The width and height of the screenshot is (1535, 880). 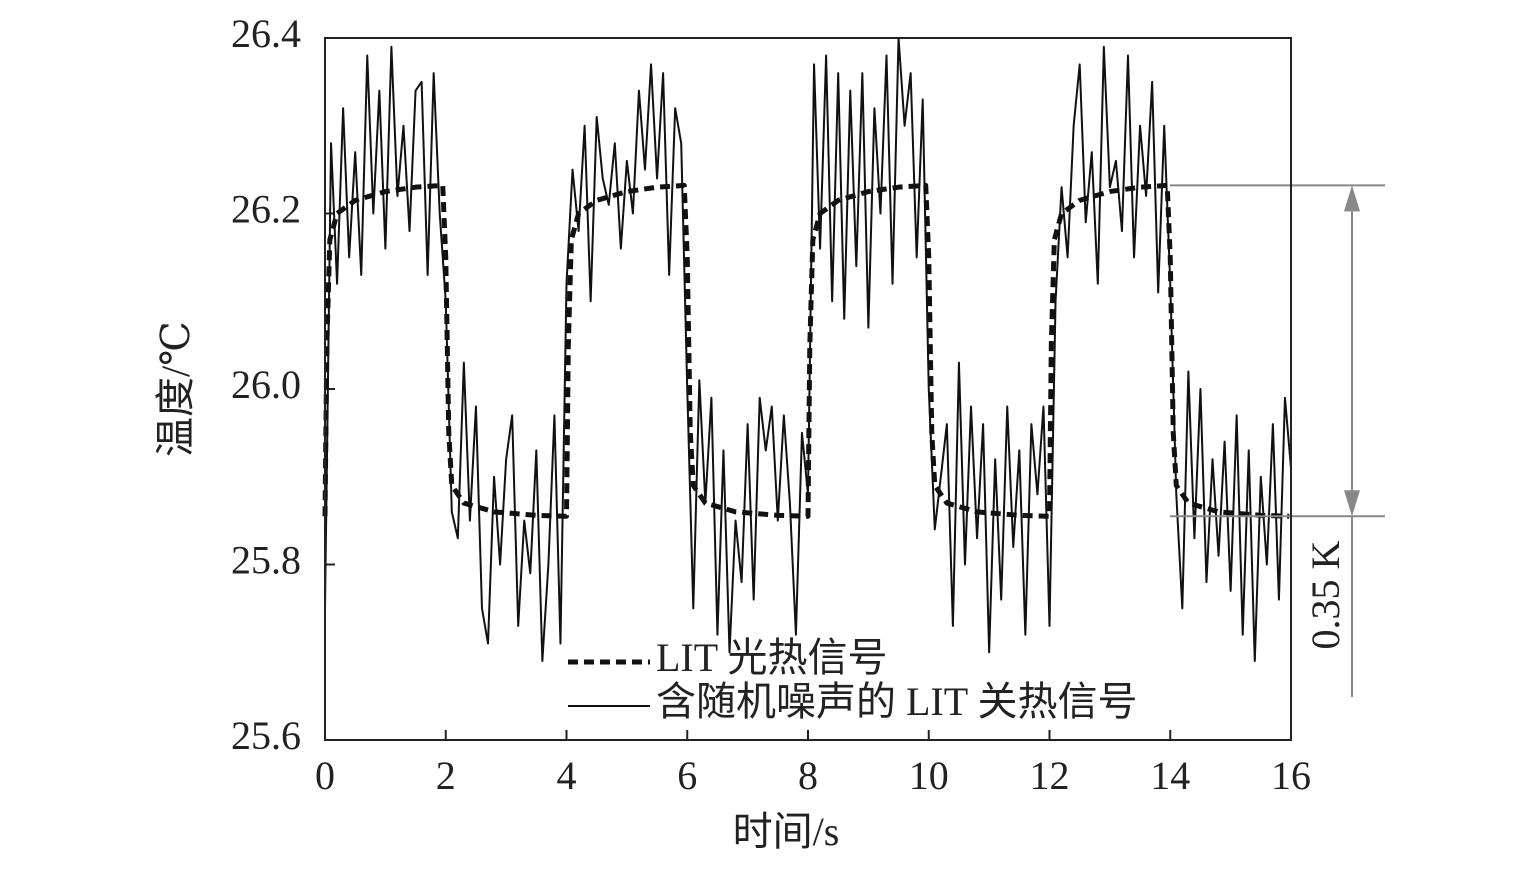 What do you see at coordinates (266, 209) in the screenshot?
I see `y-tick-label: 26.2` at bounding box center [266, 209].